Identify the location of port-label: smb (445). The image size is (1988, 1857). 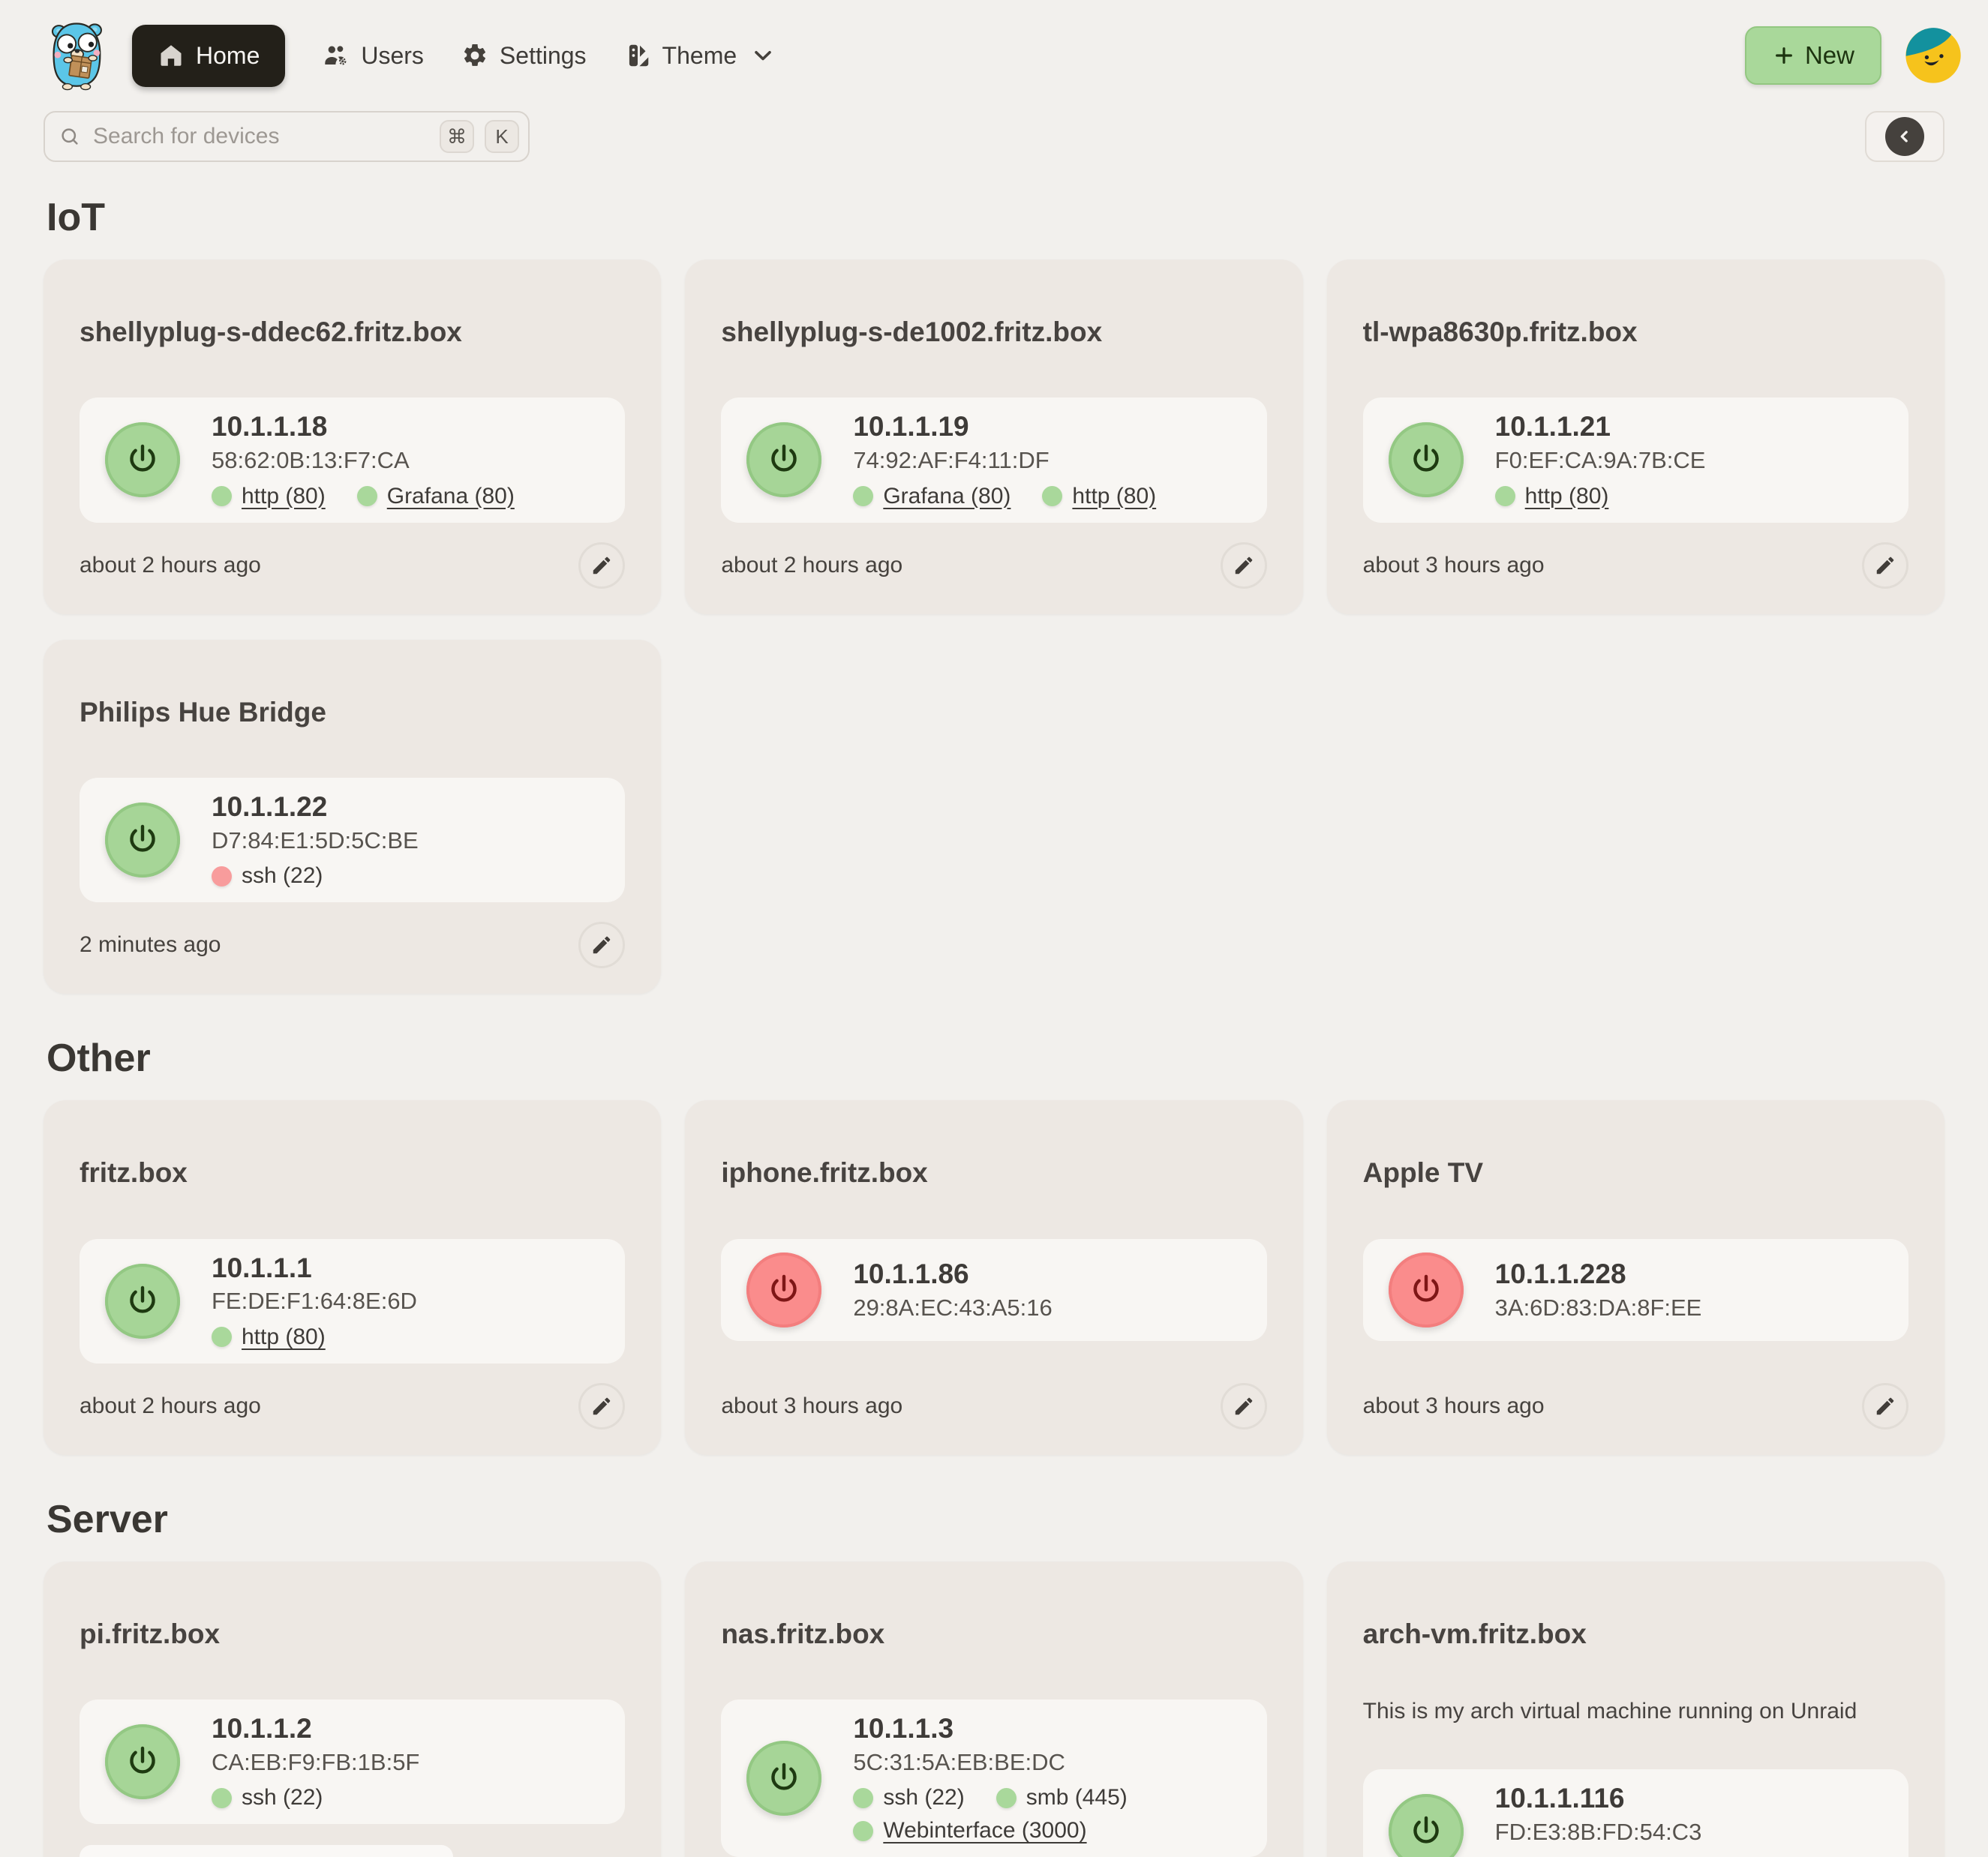
(1077, 1797).